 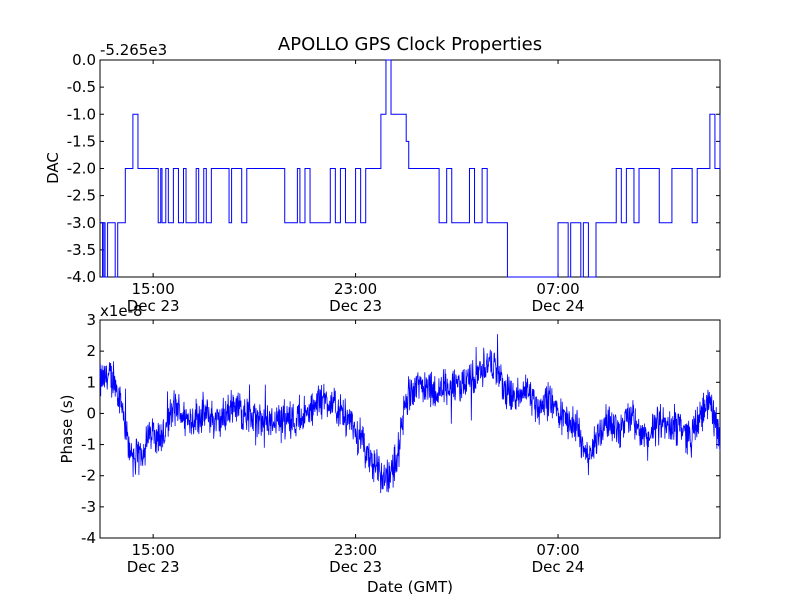 What do you see at coordinates (557, 289) in the screenshot?
I see `dac-x-tick-time: 07:00` at bounding box center [557, 289].